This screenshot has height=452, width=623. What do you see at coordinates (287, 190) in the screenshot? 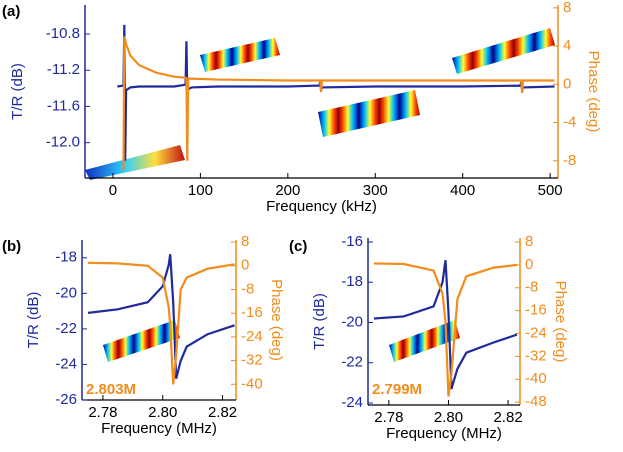
I see `x-tick-label: 200` at bounding box center [287, 190].